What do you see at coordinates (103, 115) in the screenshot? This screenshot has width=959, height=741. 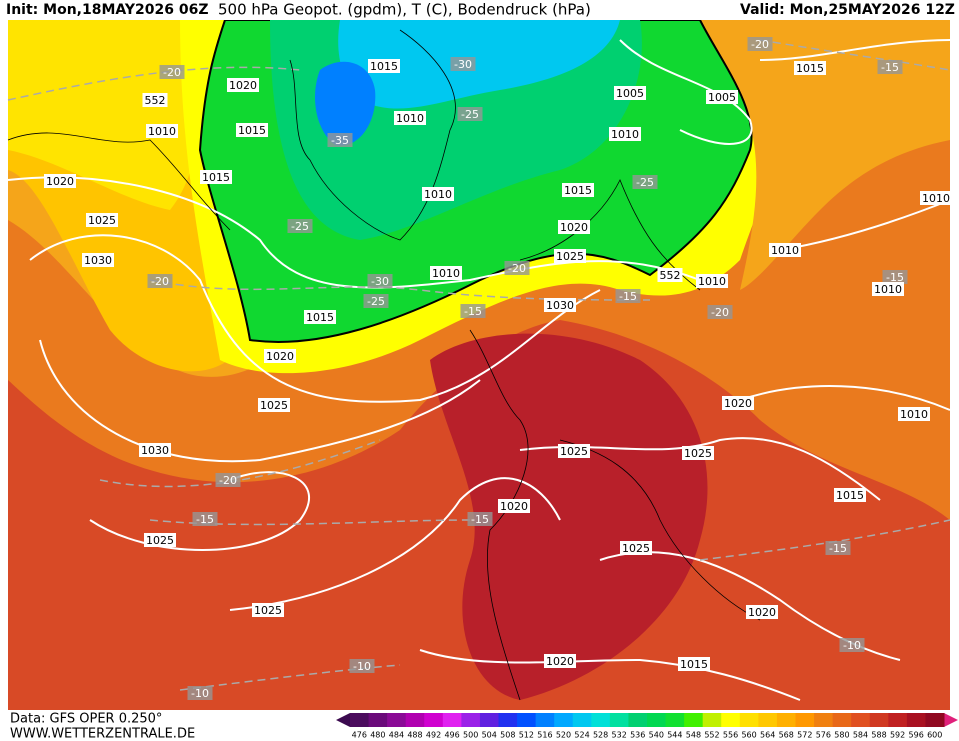 I see `field-yellow` at bounding box center [103, 115].